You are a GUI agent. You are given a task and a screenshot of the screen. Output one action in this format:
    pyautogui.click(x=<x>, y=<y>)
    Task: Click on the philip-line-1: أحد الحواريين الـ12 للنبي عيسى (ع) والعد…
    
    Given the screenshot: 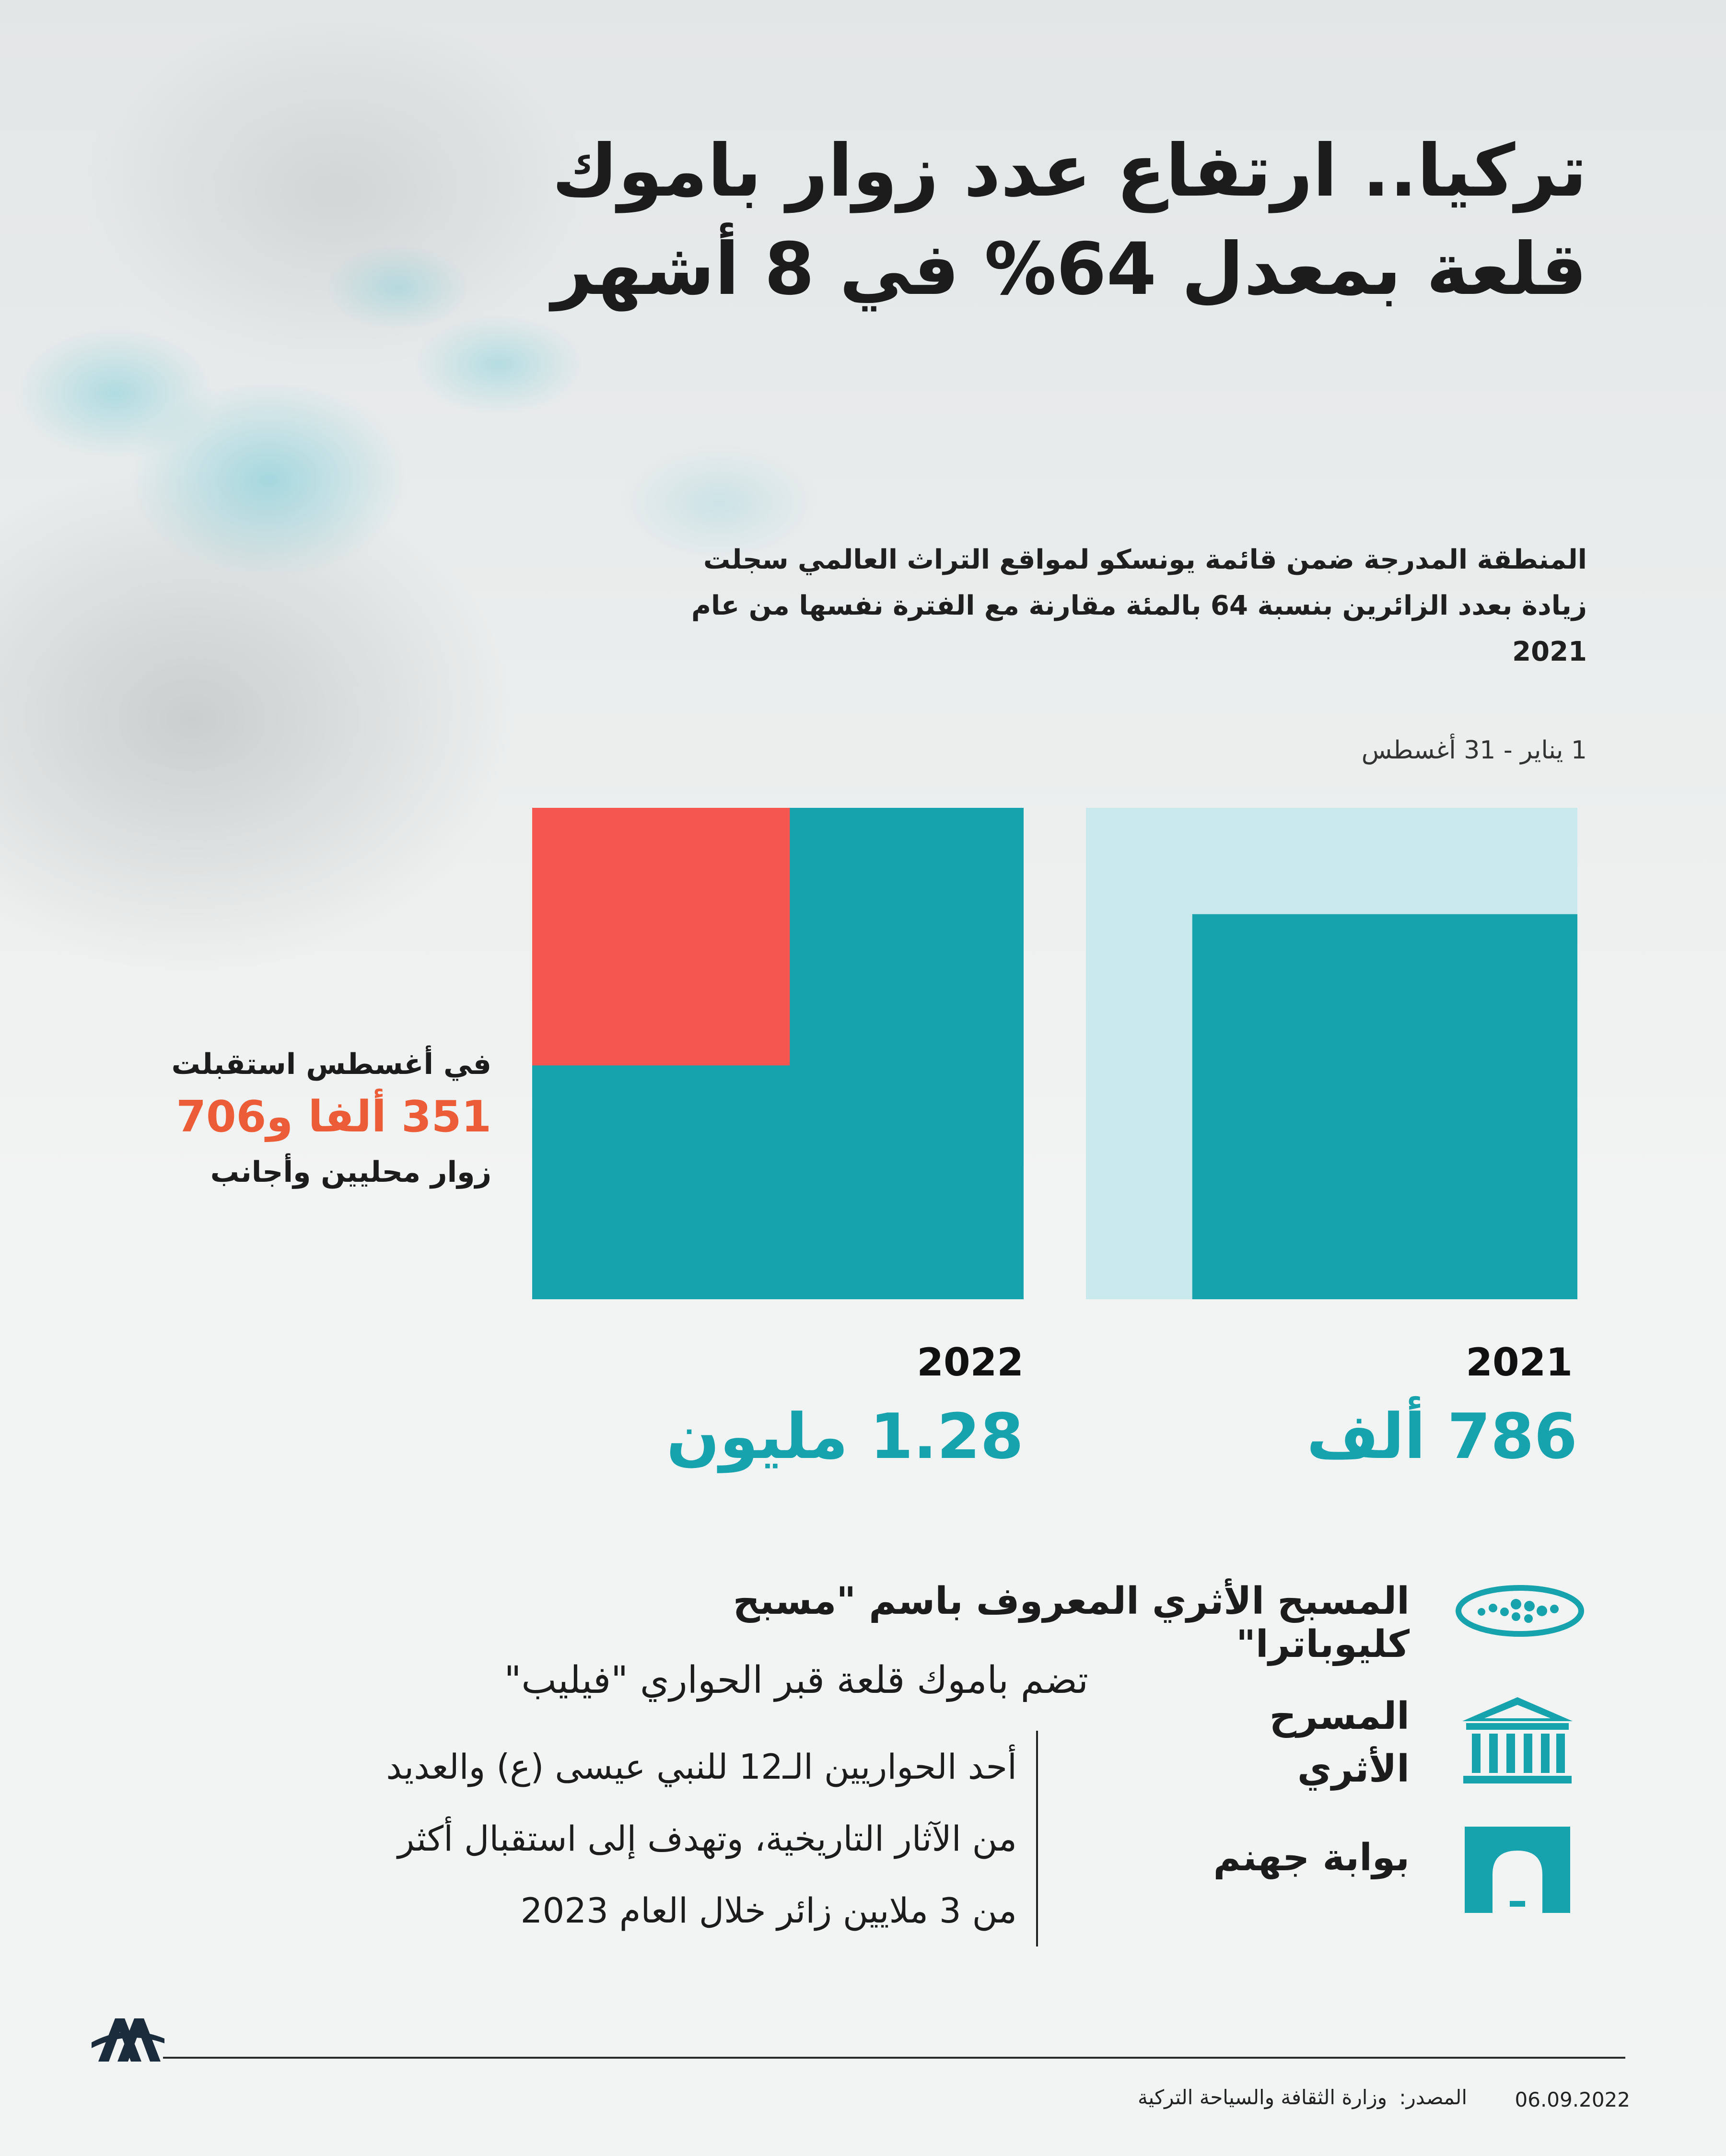 What is the action you would take?
    pyautogui.click(x=702, y=1767)
    